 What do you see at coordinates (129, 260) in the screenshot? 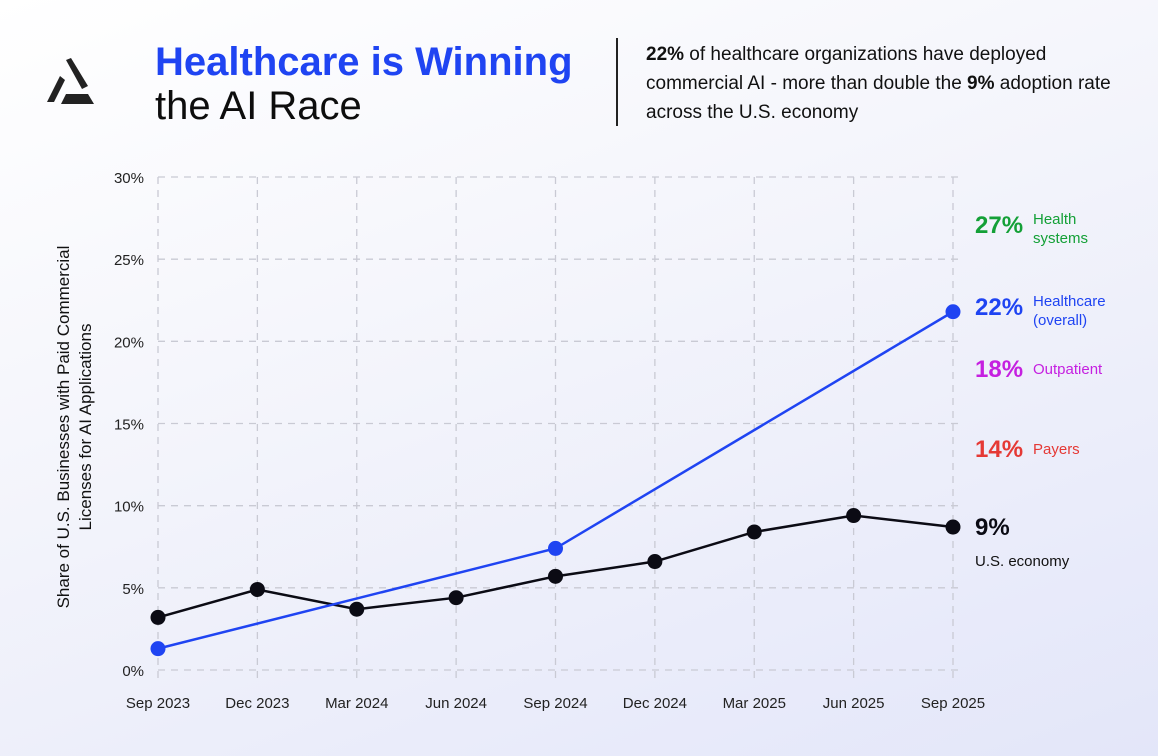
I see `y-tick-label: 25%` at bounding box center [129, 260].